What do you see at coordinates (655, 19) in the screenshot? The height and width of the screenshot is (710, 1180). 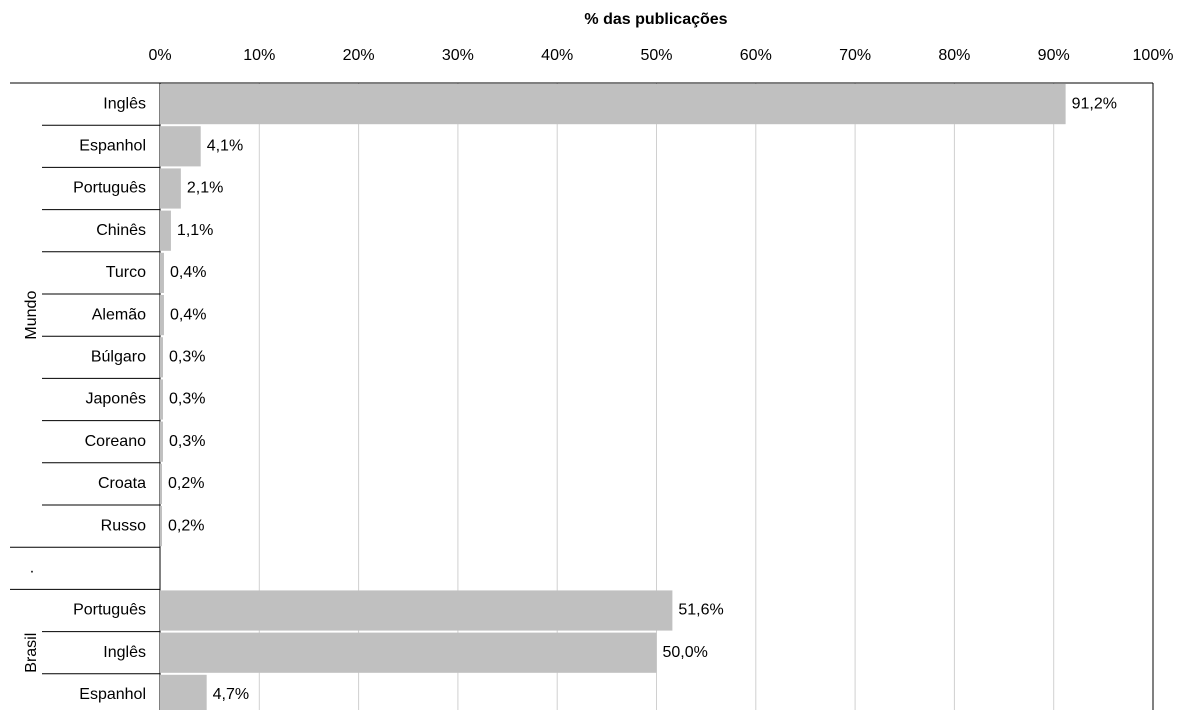 I see `x-axis-label: % das publicações` at bounding box center [655, 19].